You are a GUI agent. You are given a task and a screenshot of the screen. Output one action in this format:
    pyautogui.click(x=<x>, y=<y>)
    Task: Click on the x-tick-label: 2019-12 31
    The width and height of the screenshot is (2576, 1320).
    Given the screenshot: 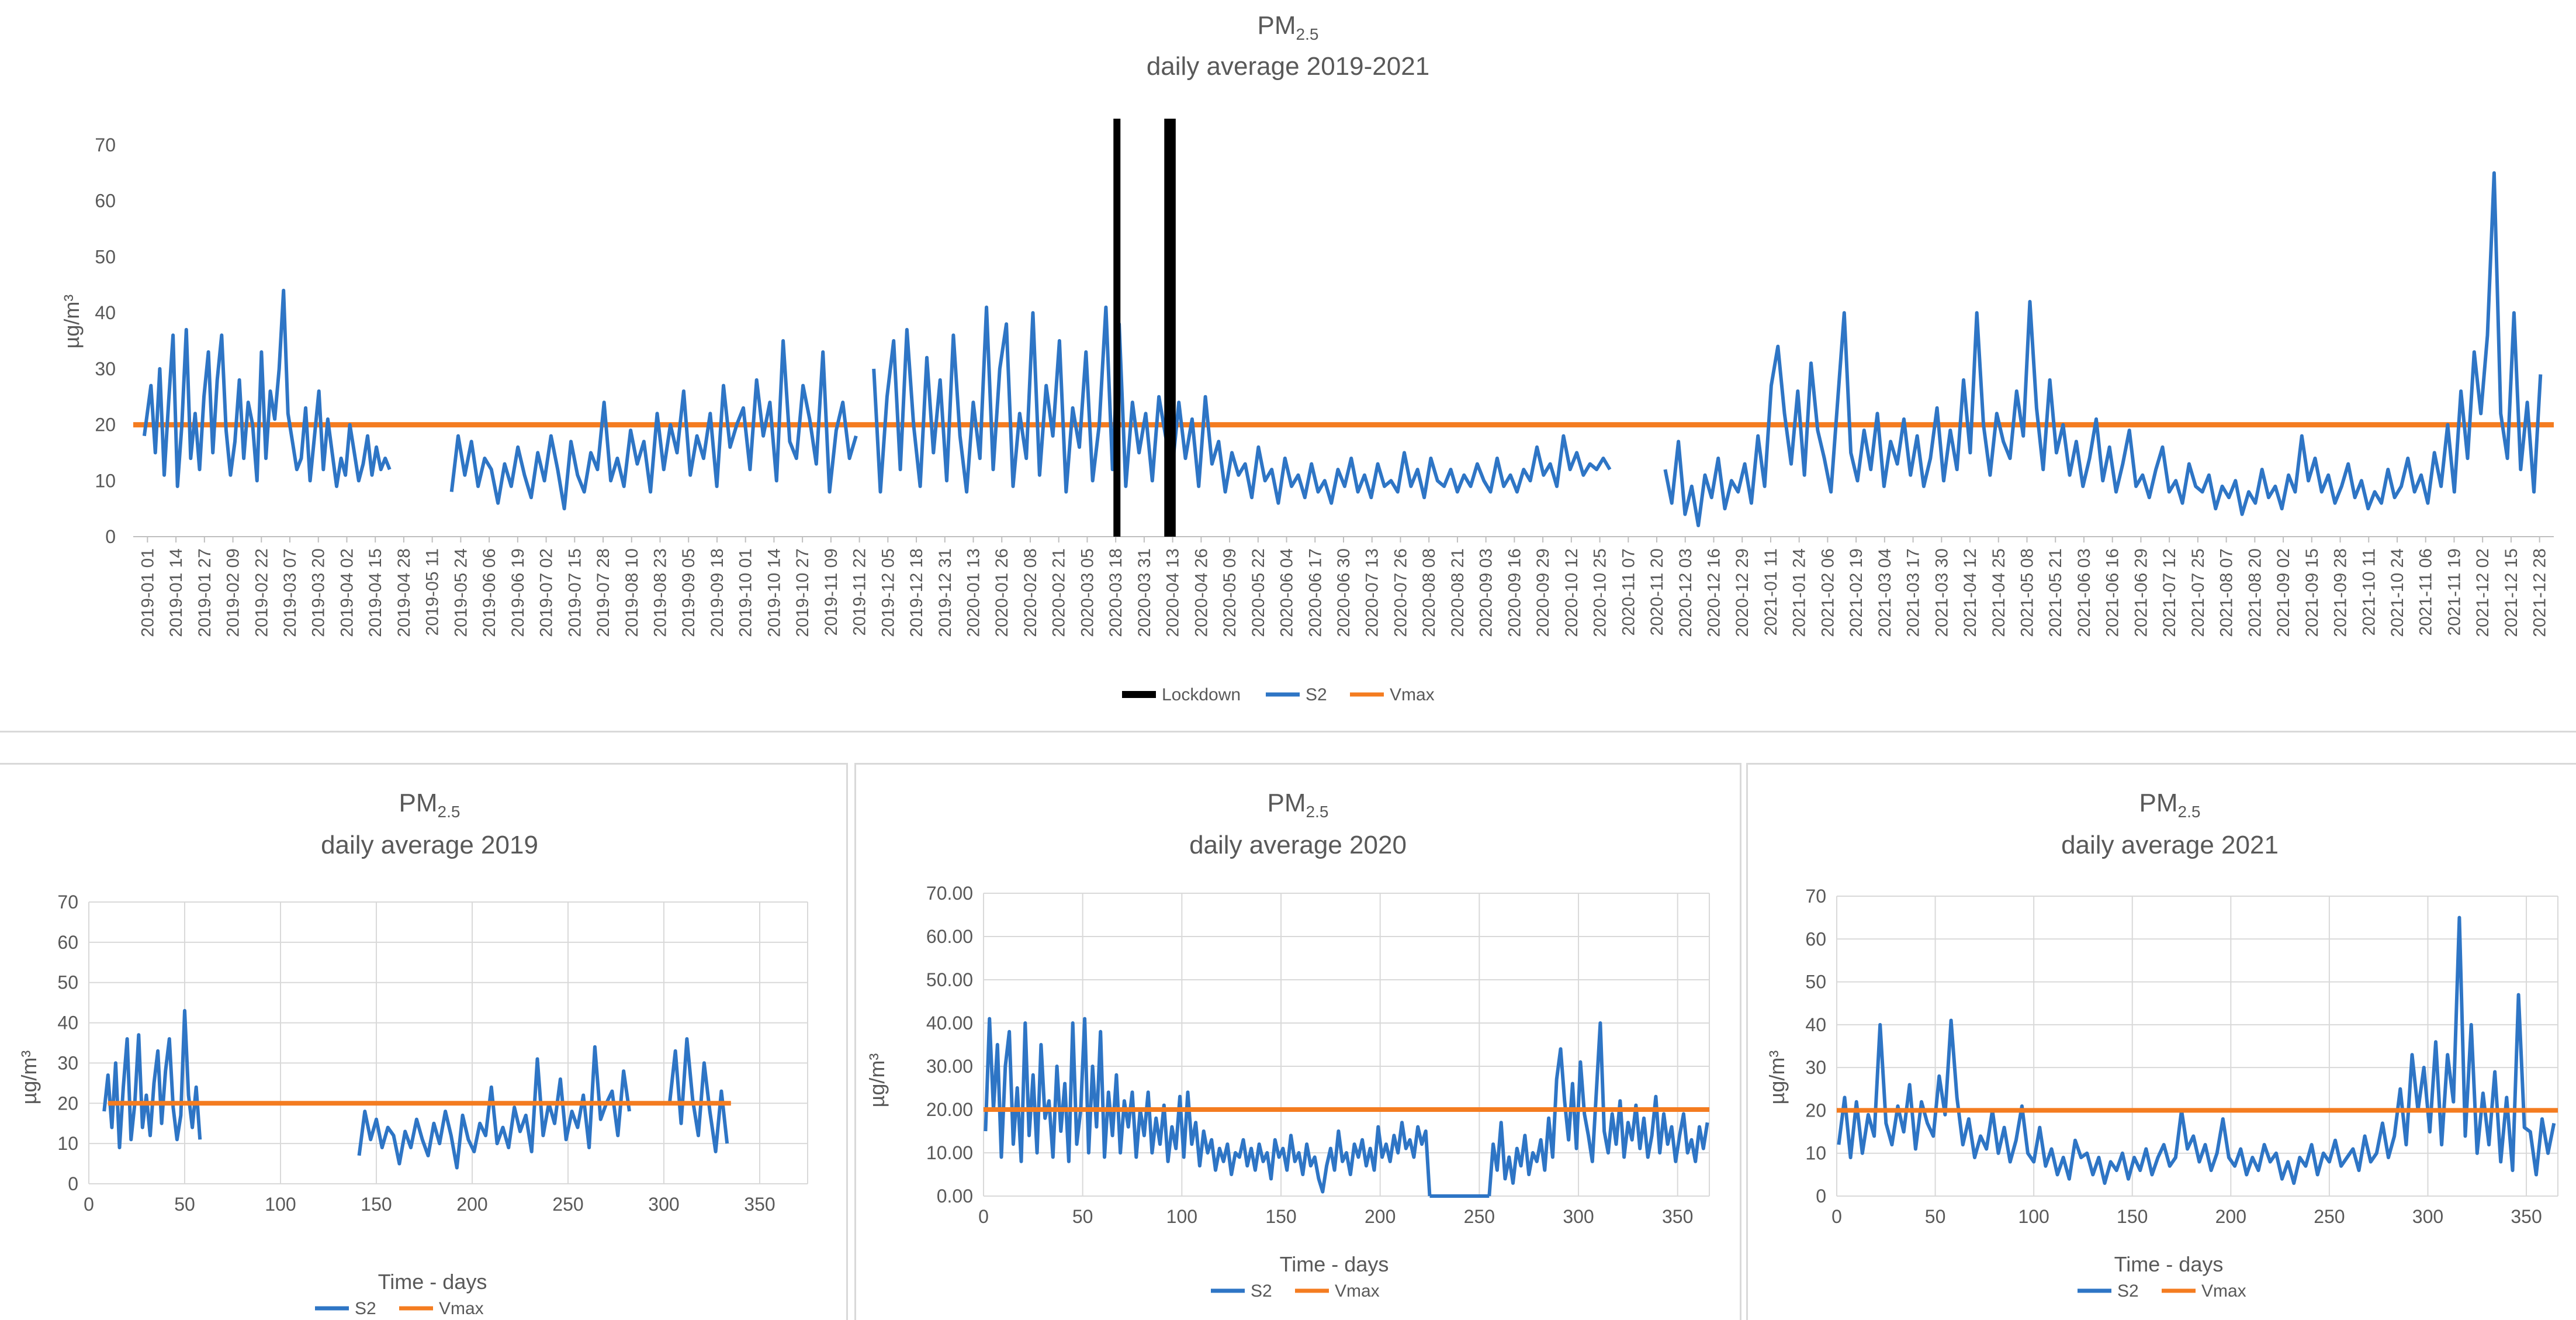 What is the action you would take?
    pyautogui.click(x=945, y=593)
    